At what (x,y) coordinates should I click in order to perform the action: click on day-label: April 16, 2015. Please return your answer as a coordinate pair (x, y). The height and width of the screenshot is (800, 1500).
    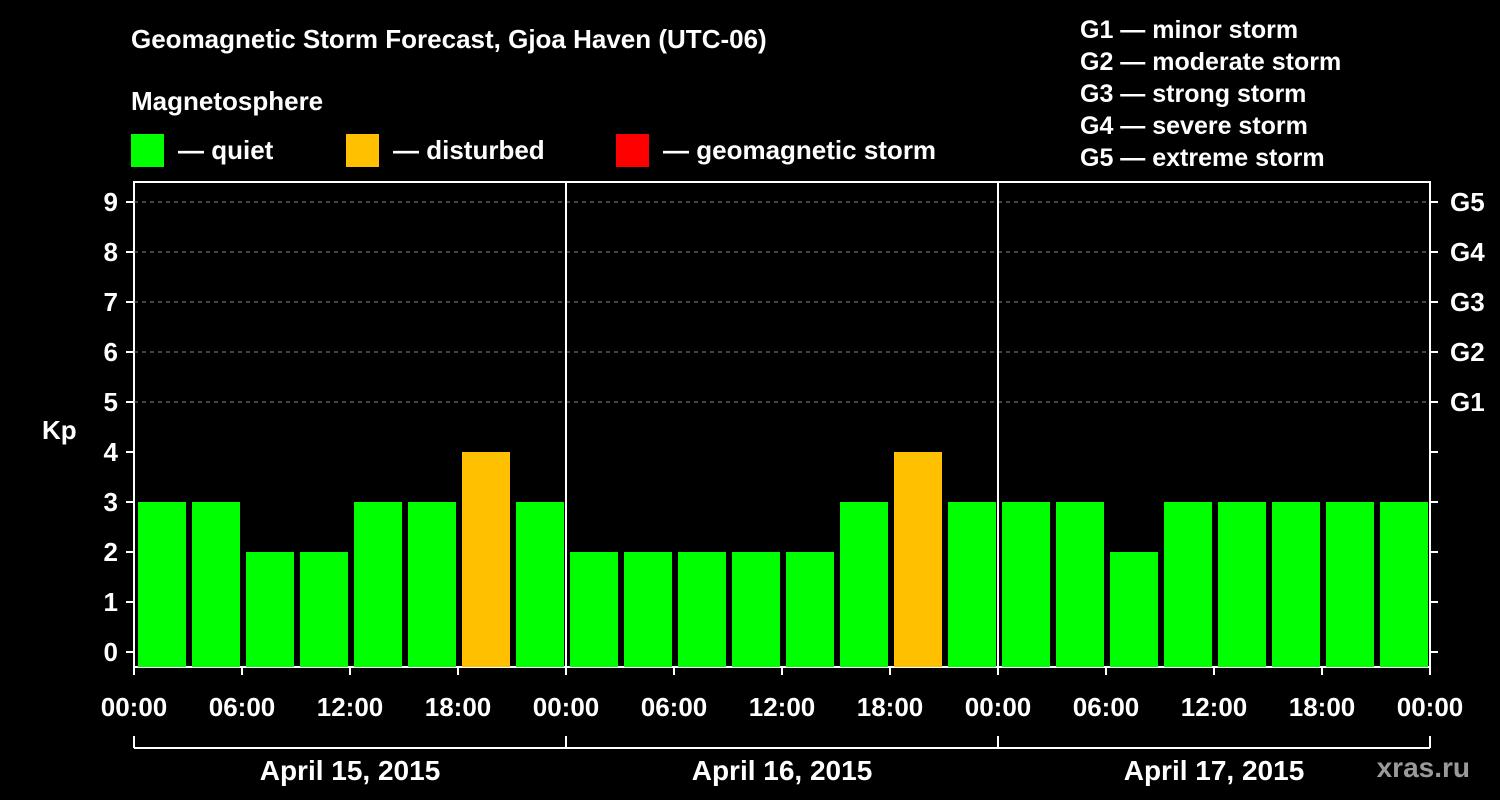
    Looking at the image, I should click on (782, 770).